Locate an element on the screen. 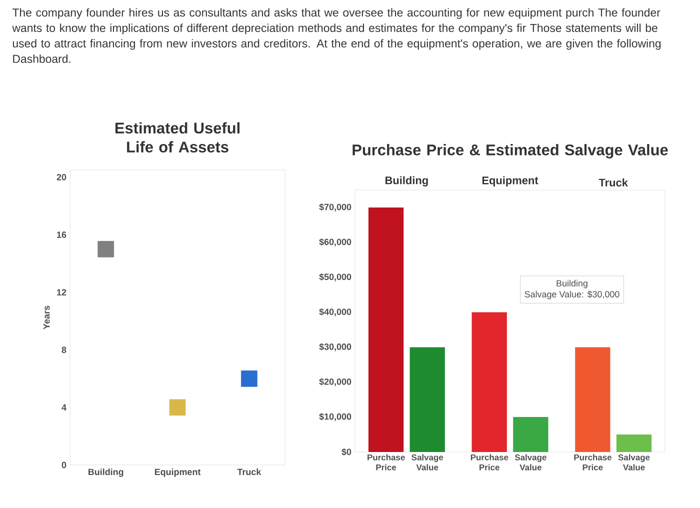 The height and width of the screenshot is (508, 700). y-tick-label: $40,000 is located at coordinates (335, 312).